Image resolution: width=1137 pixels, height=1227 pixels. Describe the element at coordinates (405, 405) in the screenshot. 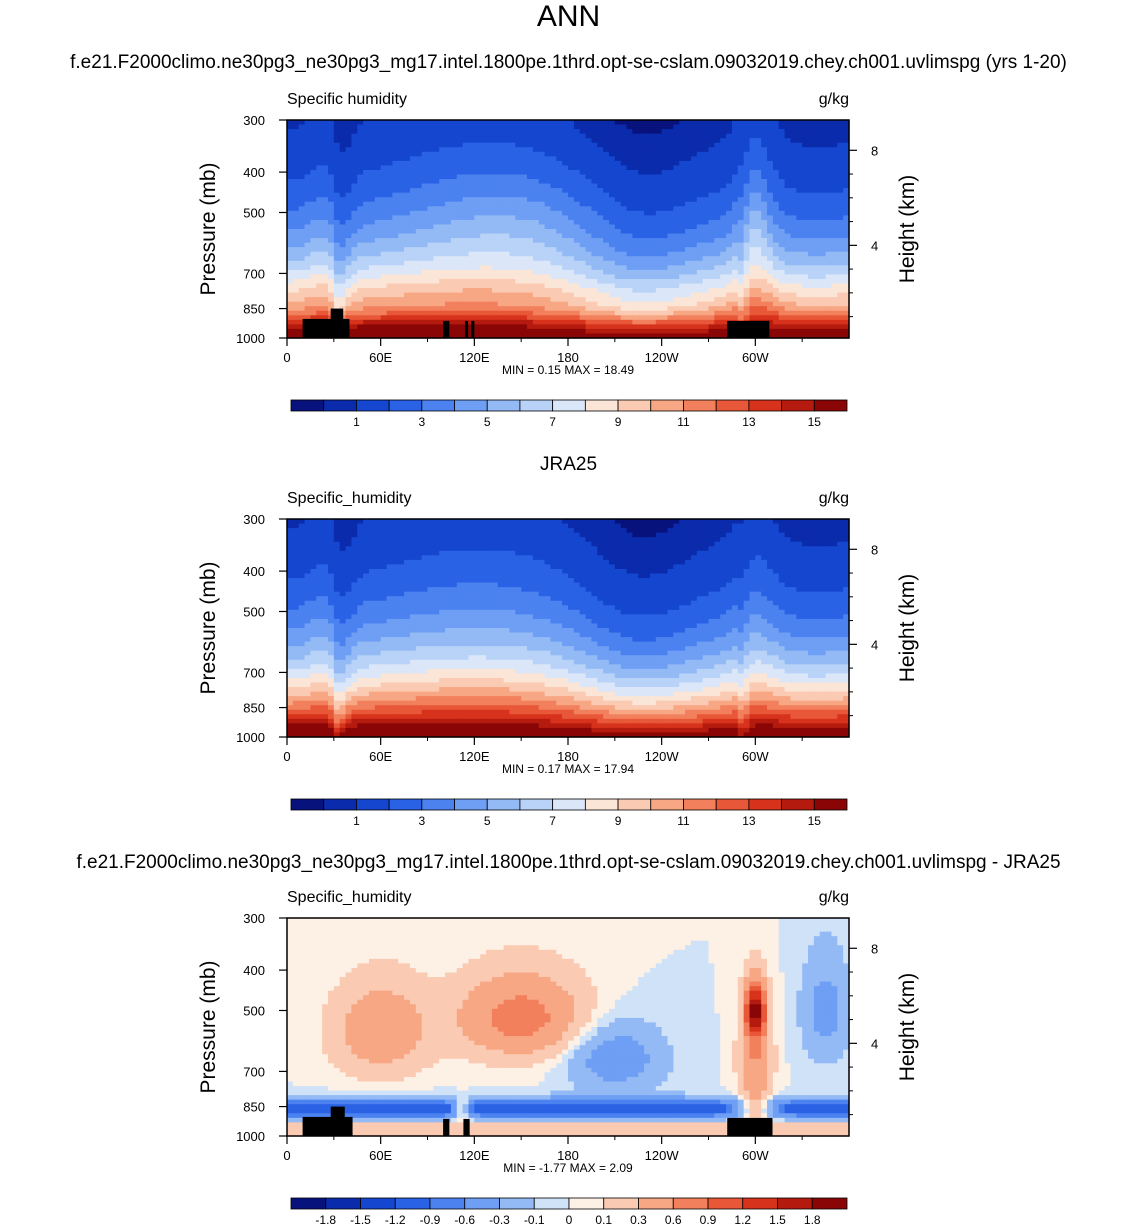

I see `colorbar-swatch` at that location.